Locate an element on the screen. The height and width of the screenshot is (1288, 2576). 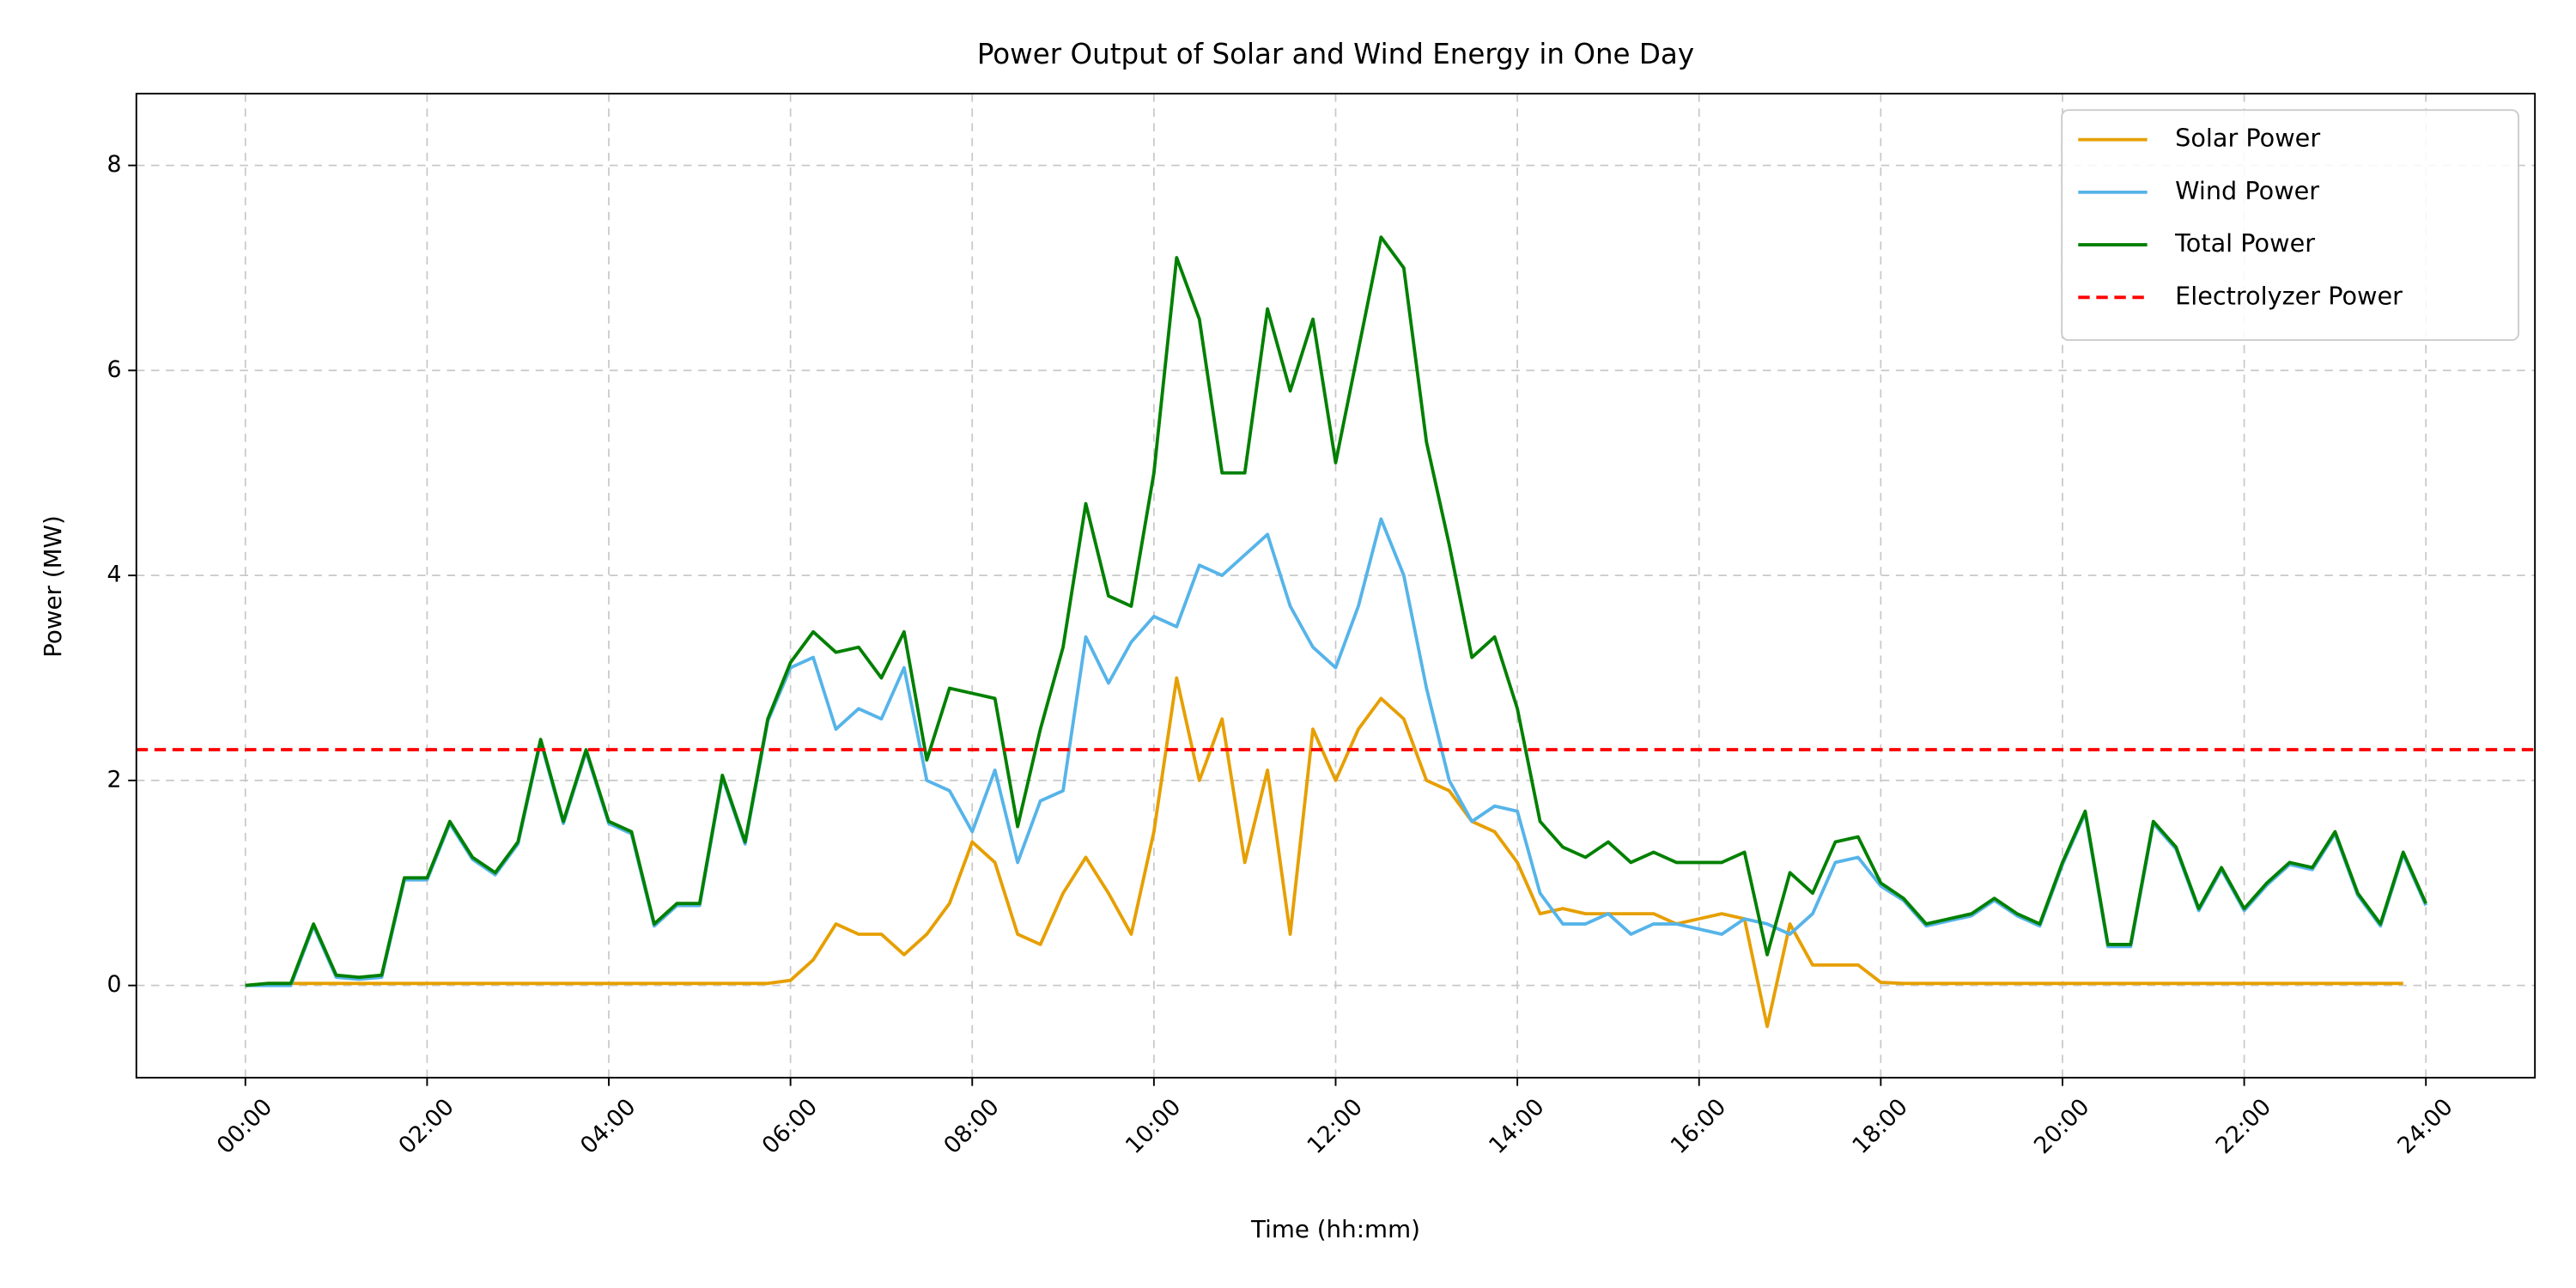
y-tick-label: 4 is located at coordinates (114, 575).